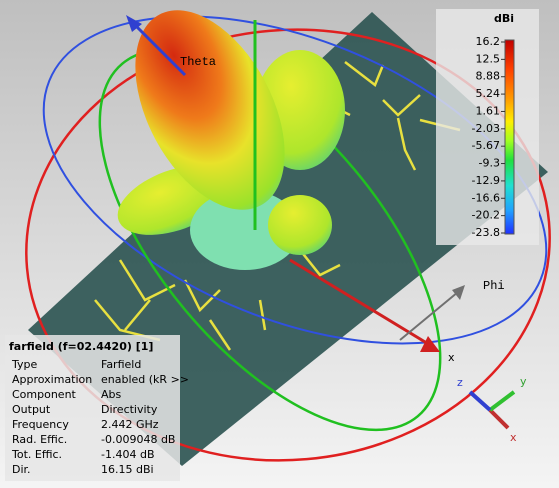 This screenshot has height=488, width=559. What do you see at coordinates (44, 394) in the screenshot?
I see `info-label: Component` at bounding box center [44, 394].